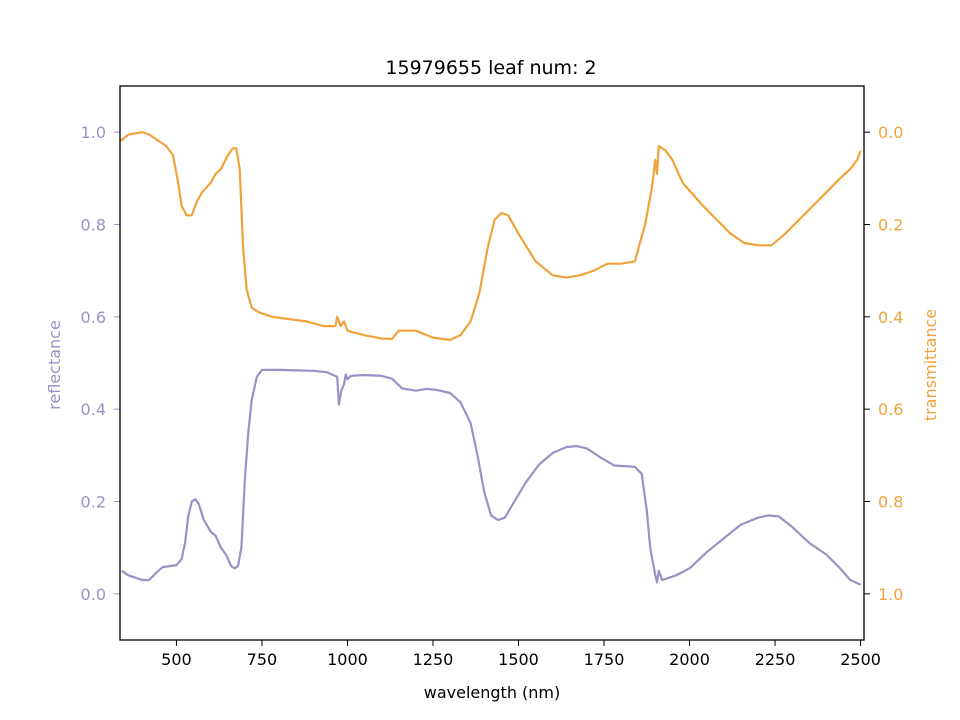 This screenshot has height=720, width=960. Describe the element at coordinates (433, 659) in the screenshot. I see `x-tick-label: 1250` at that location.